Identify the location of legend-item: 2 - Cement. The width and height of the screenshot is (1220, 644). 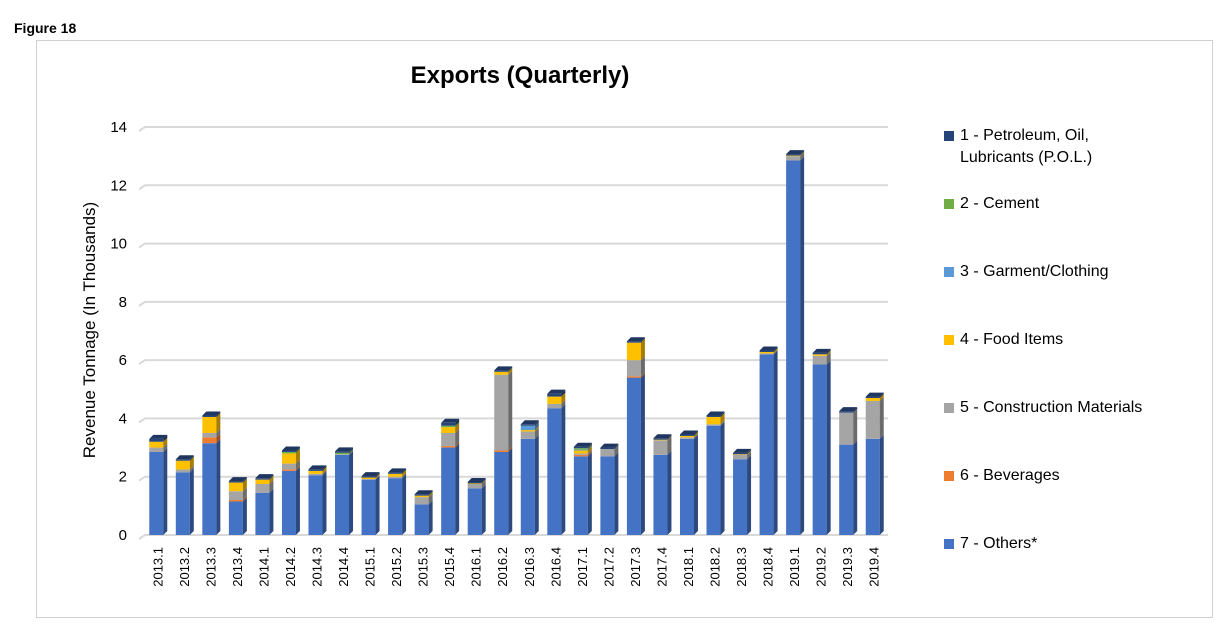
(991, 204).